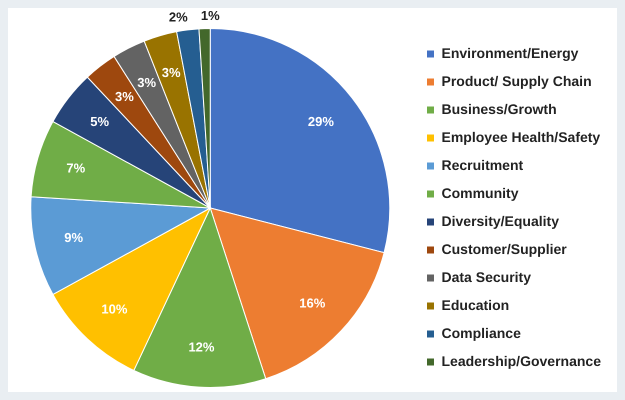 The image size is (625, 400). I want to click on legend-label: Employee Health/Safety, so click(520, 136).